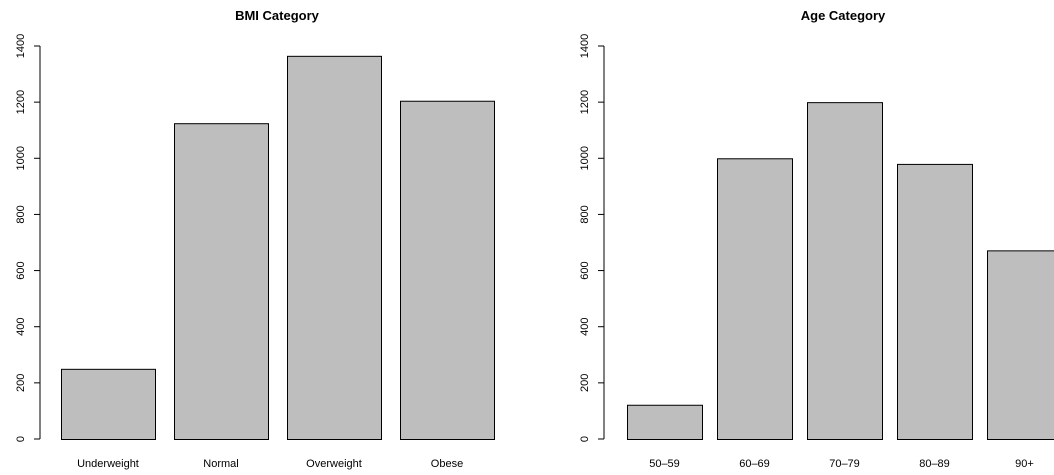  Describe the element at coordinates (1024, 464) in the screenshot. I see `x-category-label: 90+` at that location.